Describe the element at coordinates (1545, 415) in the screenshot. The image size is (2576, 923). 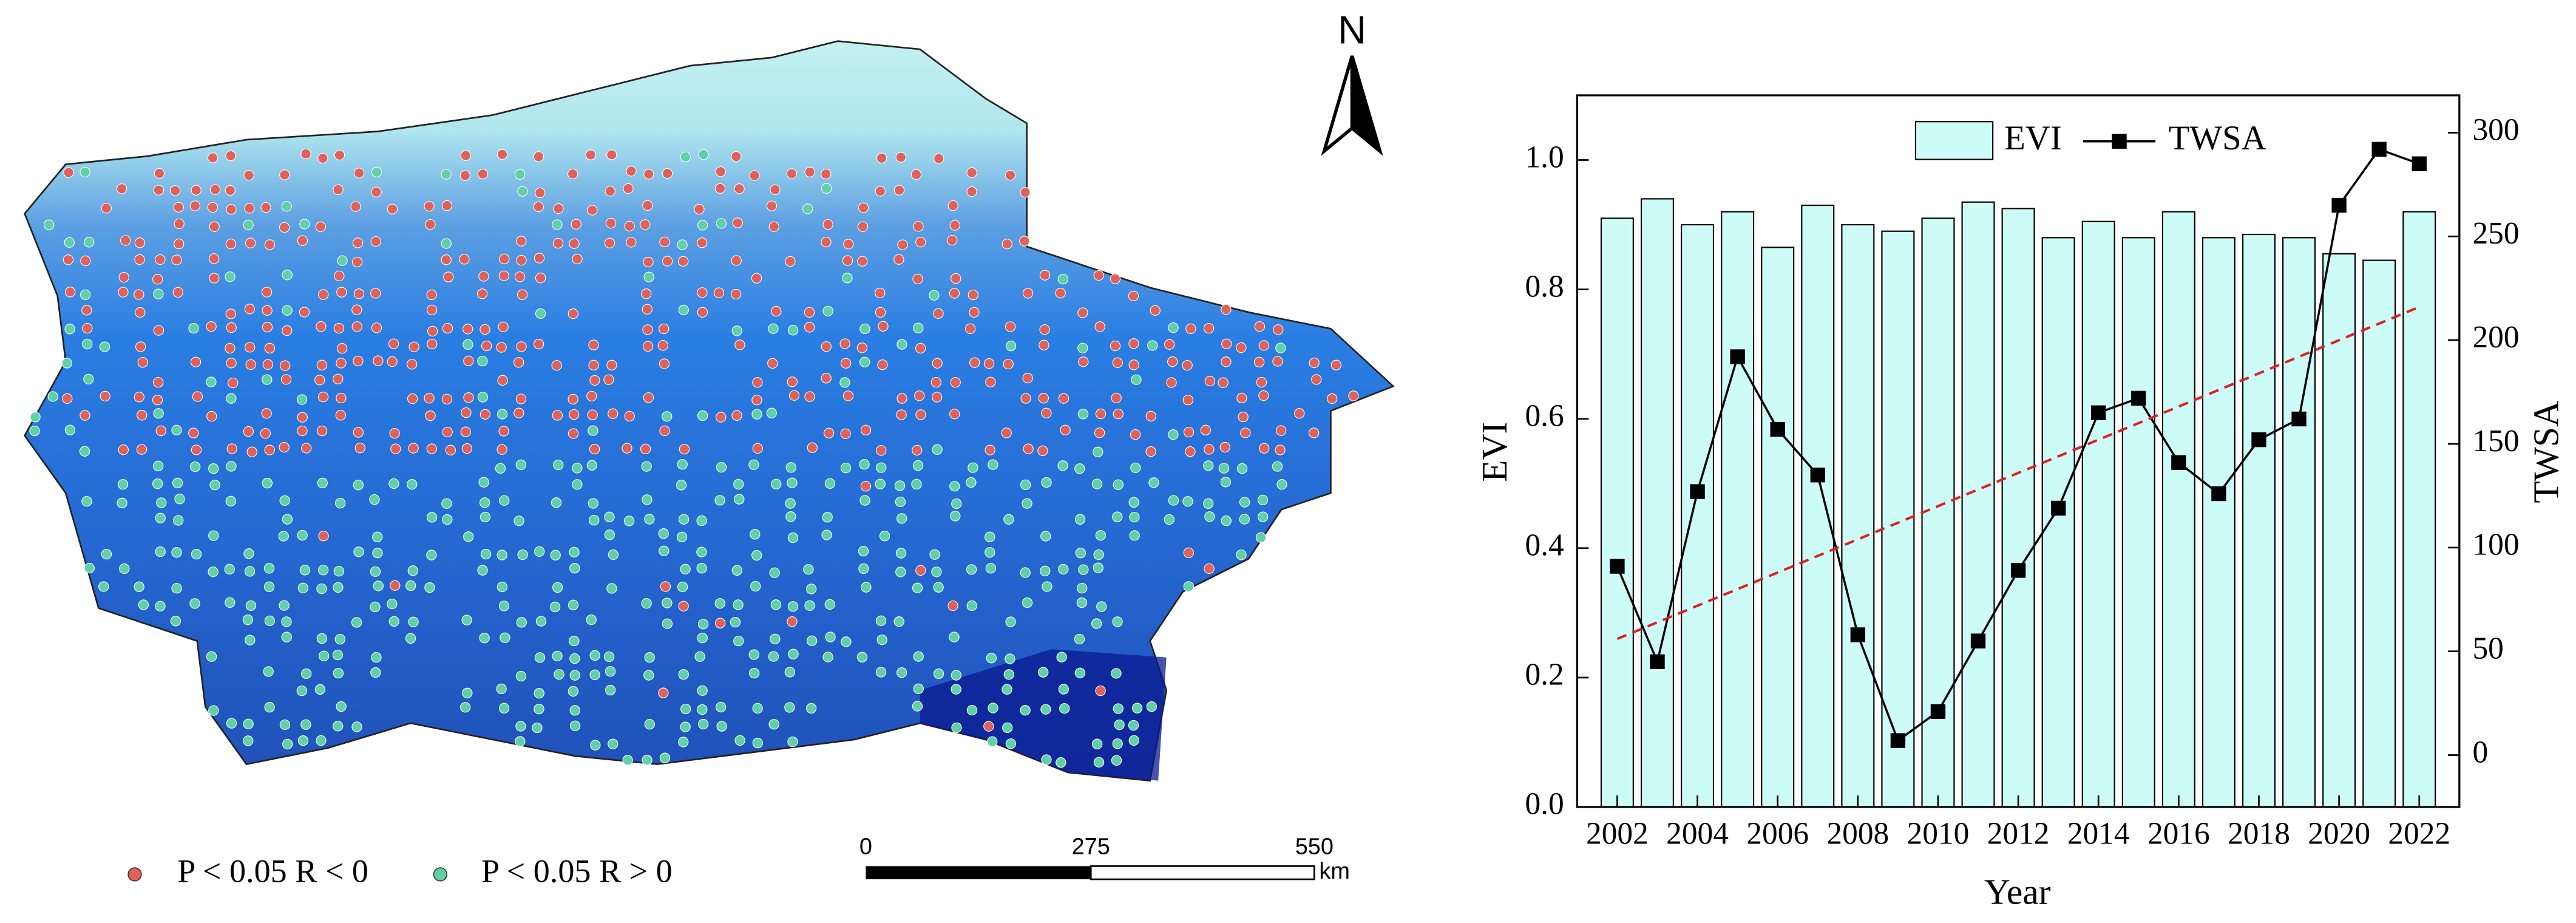
I see `y-tick-label: 0.6` at that location.